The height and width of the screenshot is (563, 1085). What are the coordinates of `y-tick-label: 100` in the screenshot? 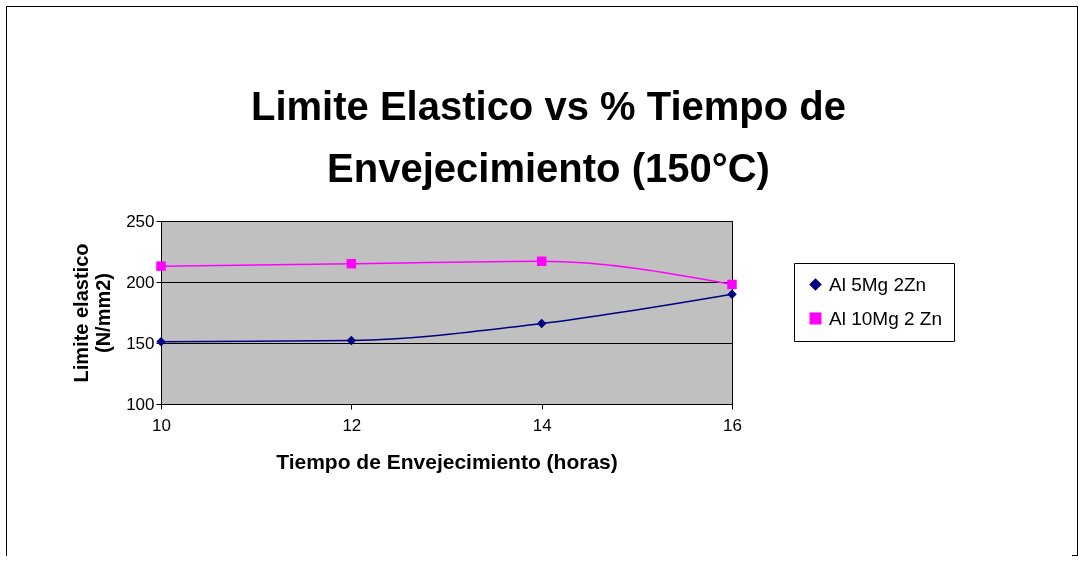 It's located at (140, 404).